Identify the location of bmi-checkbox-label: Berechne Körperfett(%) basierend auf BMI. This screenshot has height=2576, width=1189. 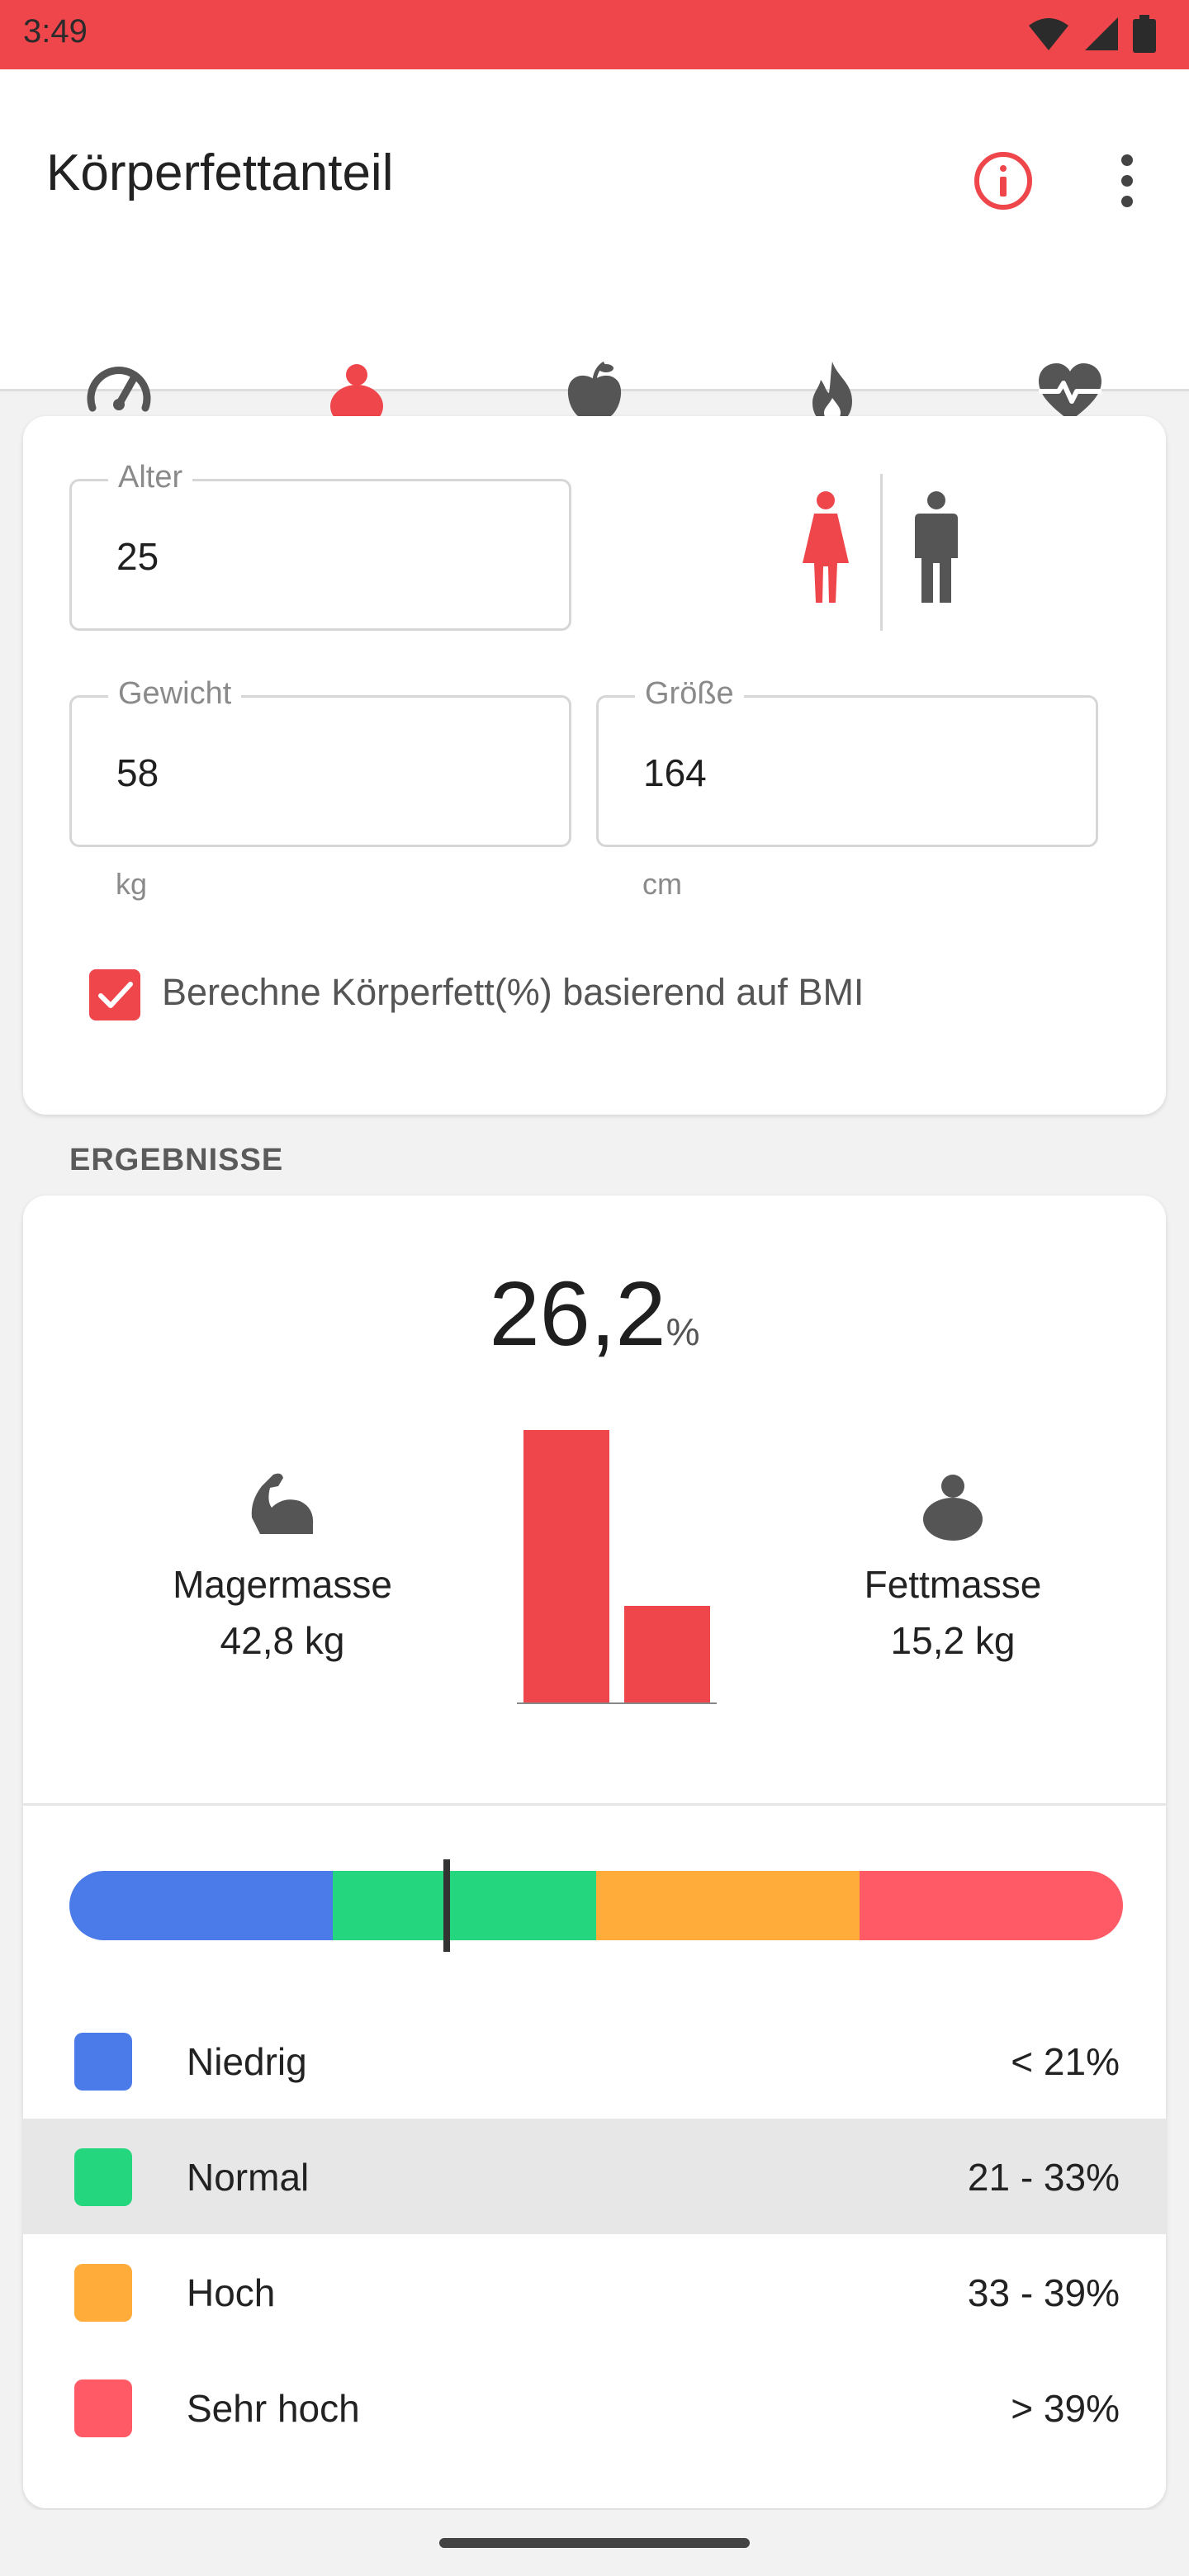
(513, 992).